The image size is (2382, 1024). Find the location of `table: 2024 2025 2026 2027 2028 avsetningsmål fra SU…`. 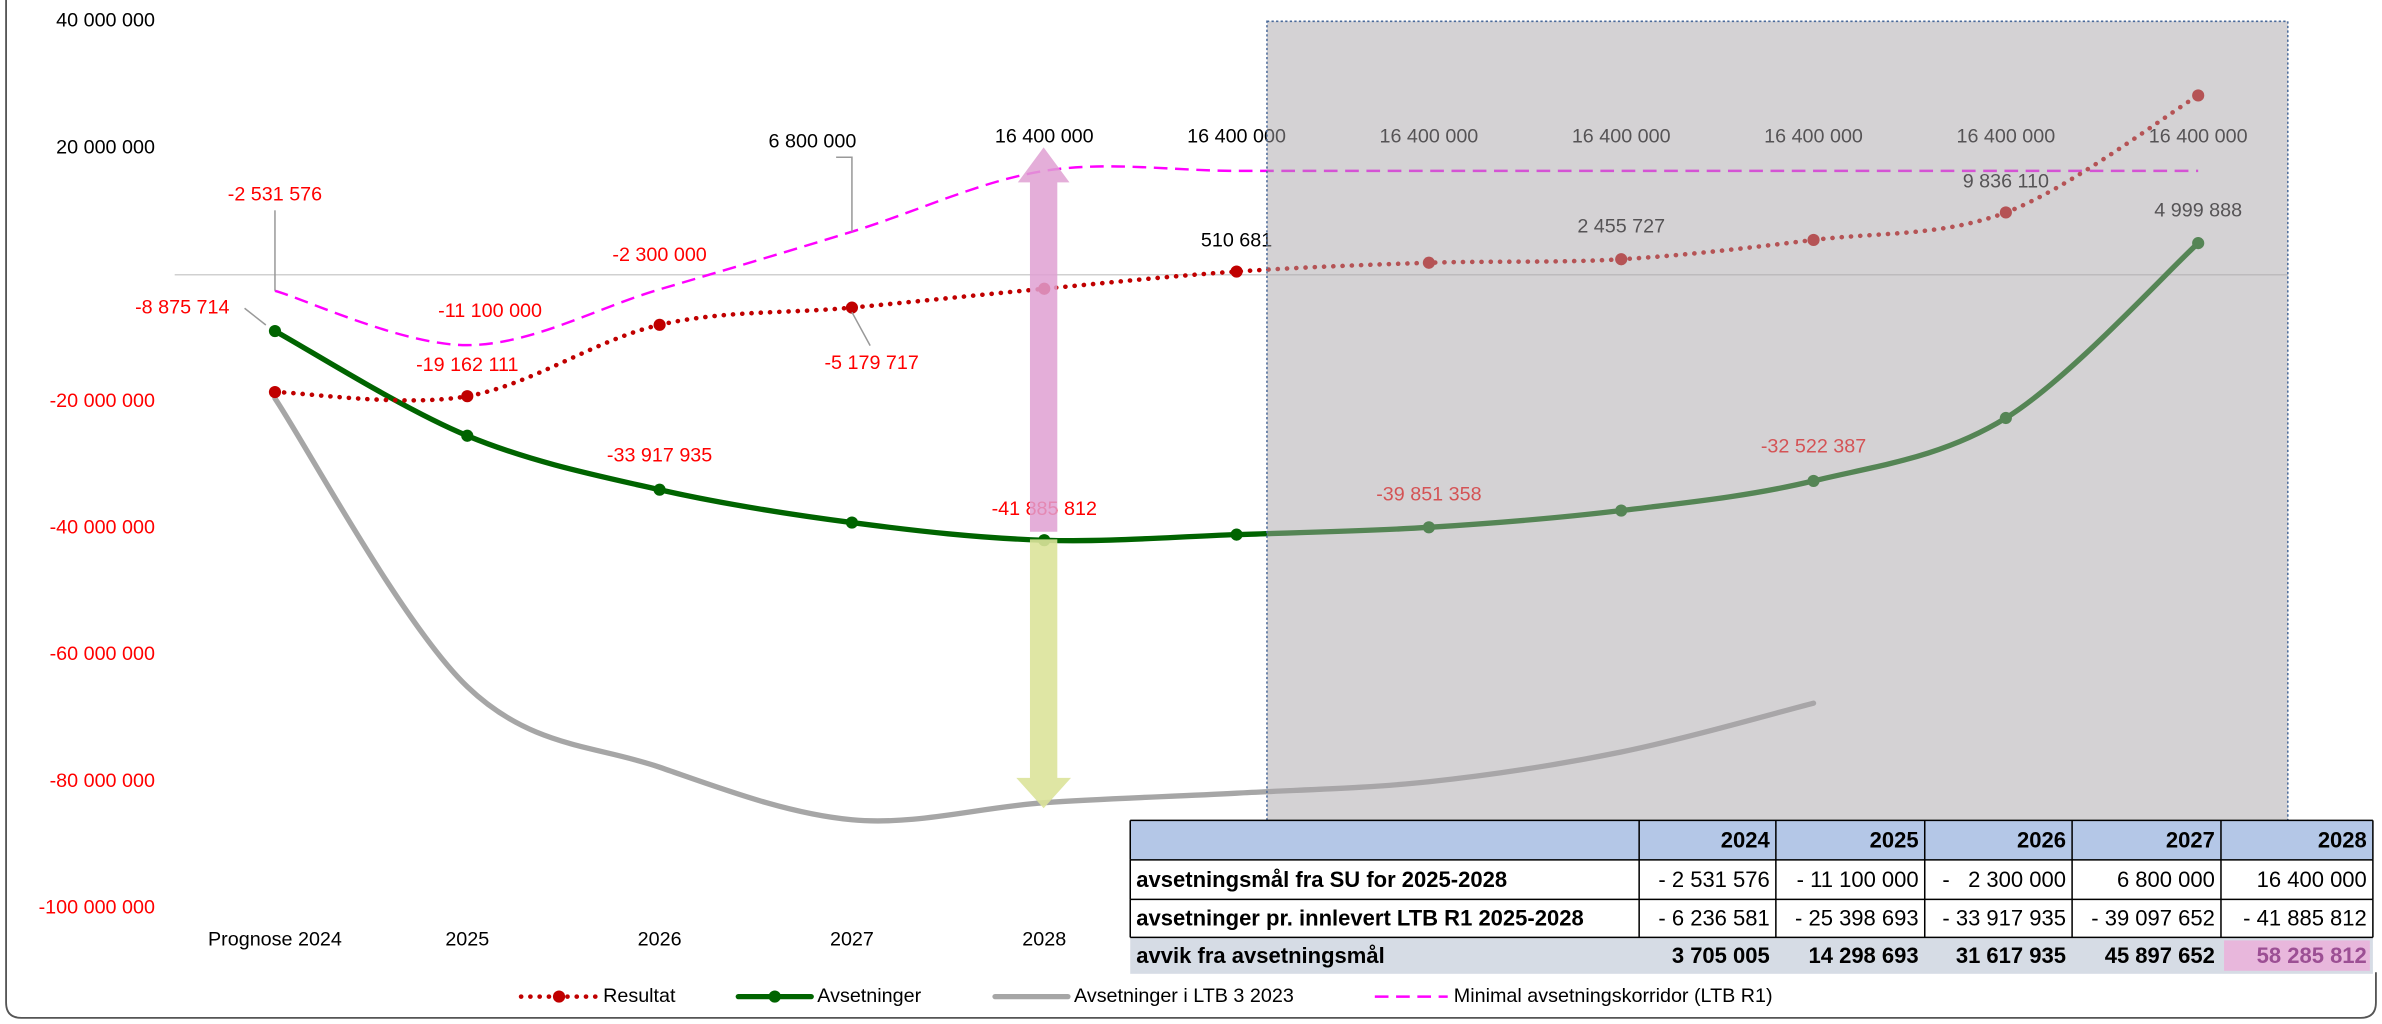

table: 2024 2025 2026 2027 2028 avsetningsmål fra SU… is located at coordinates (1751, 896).